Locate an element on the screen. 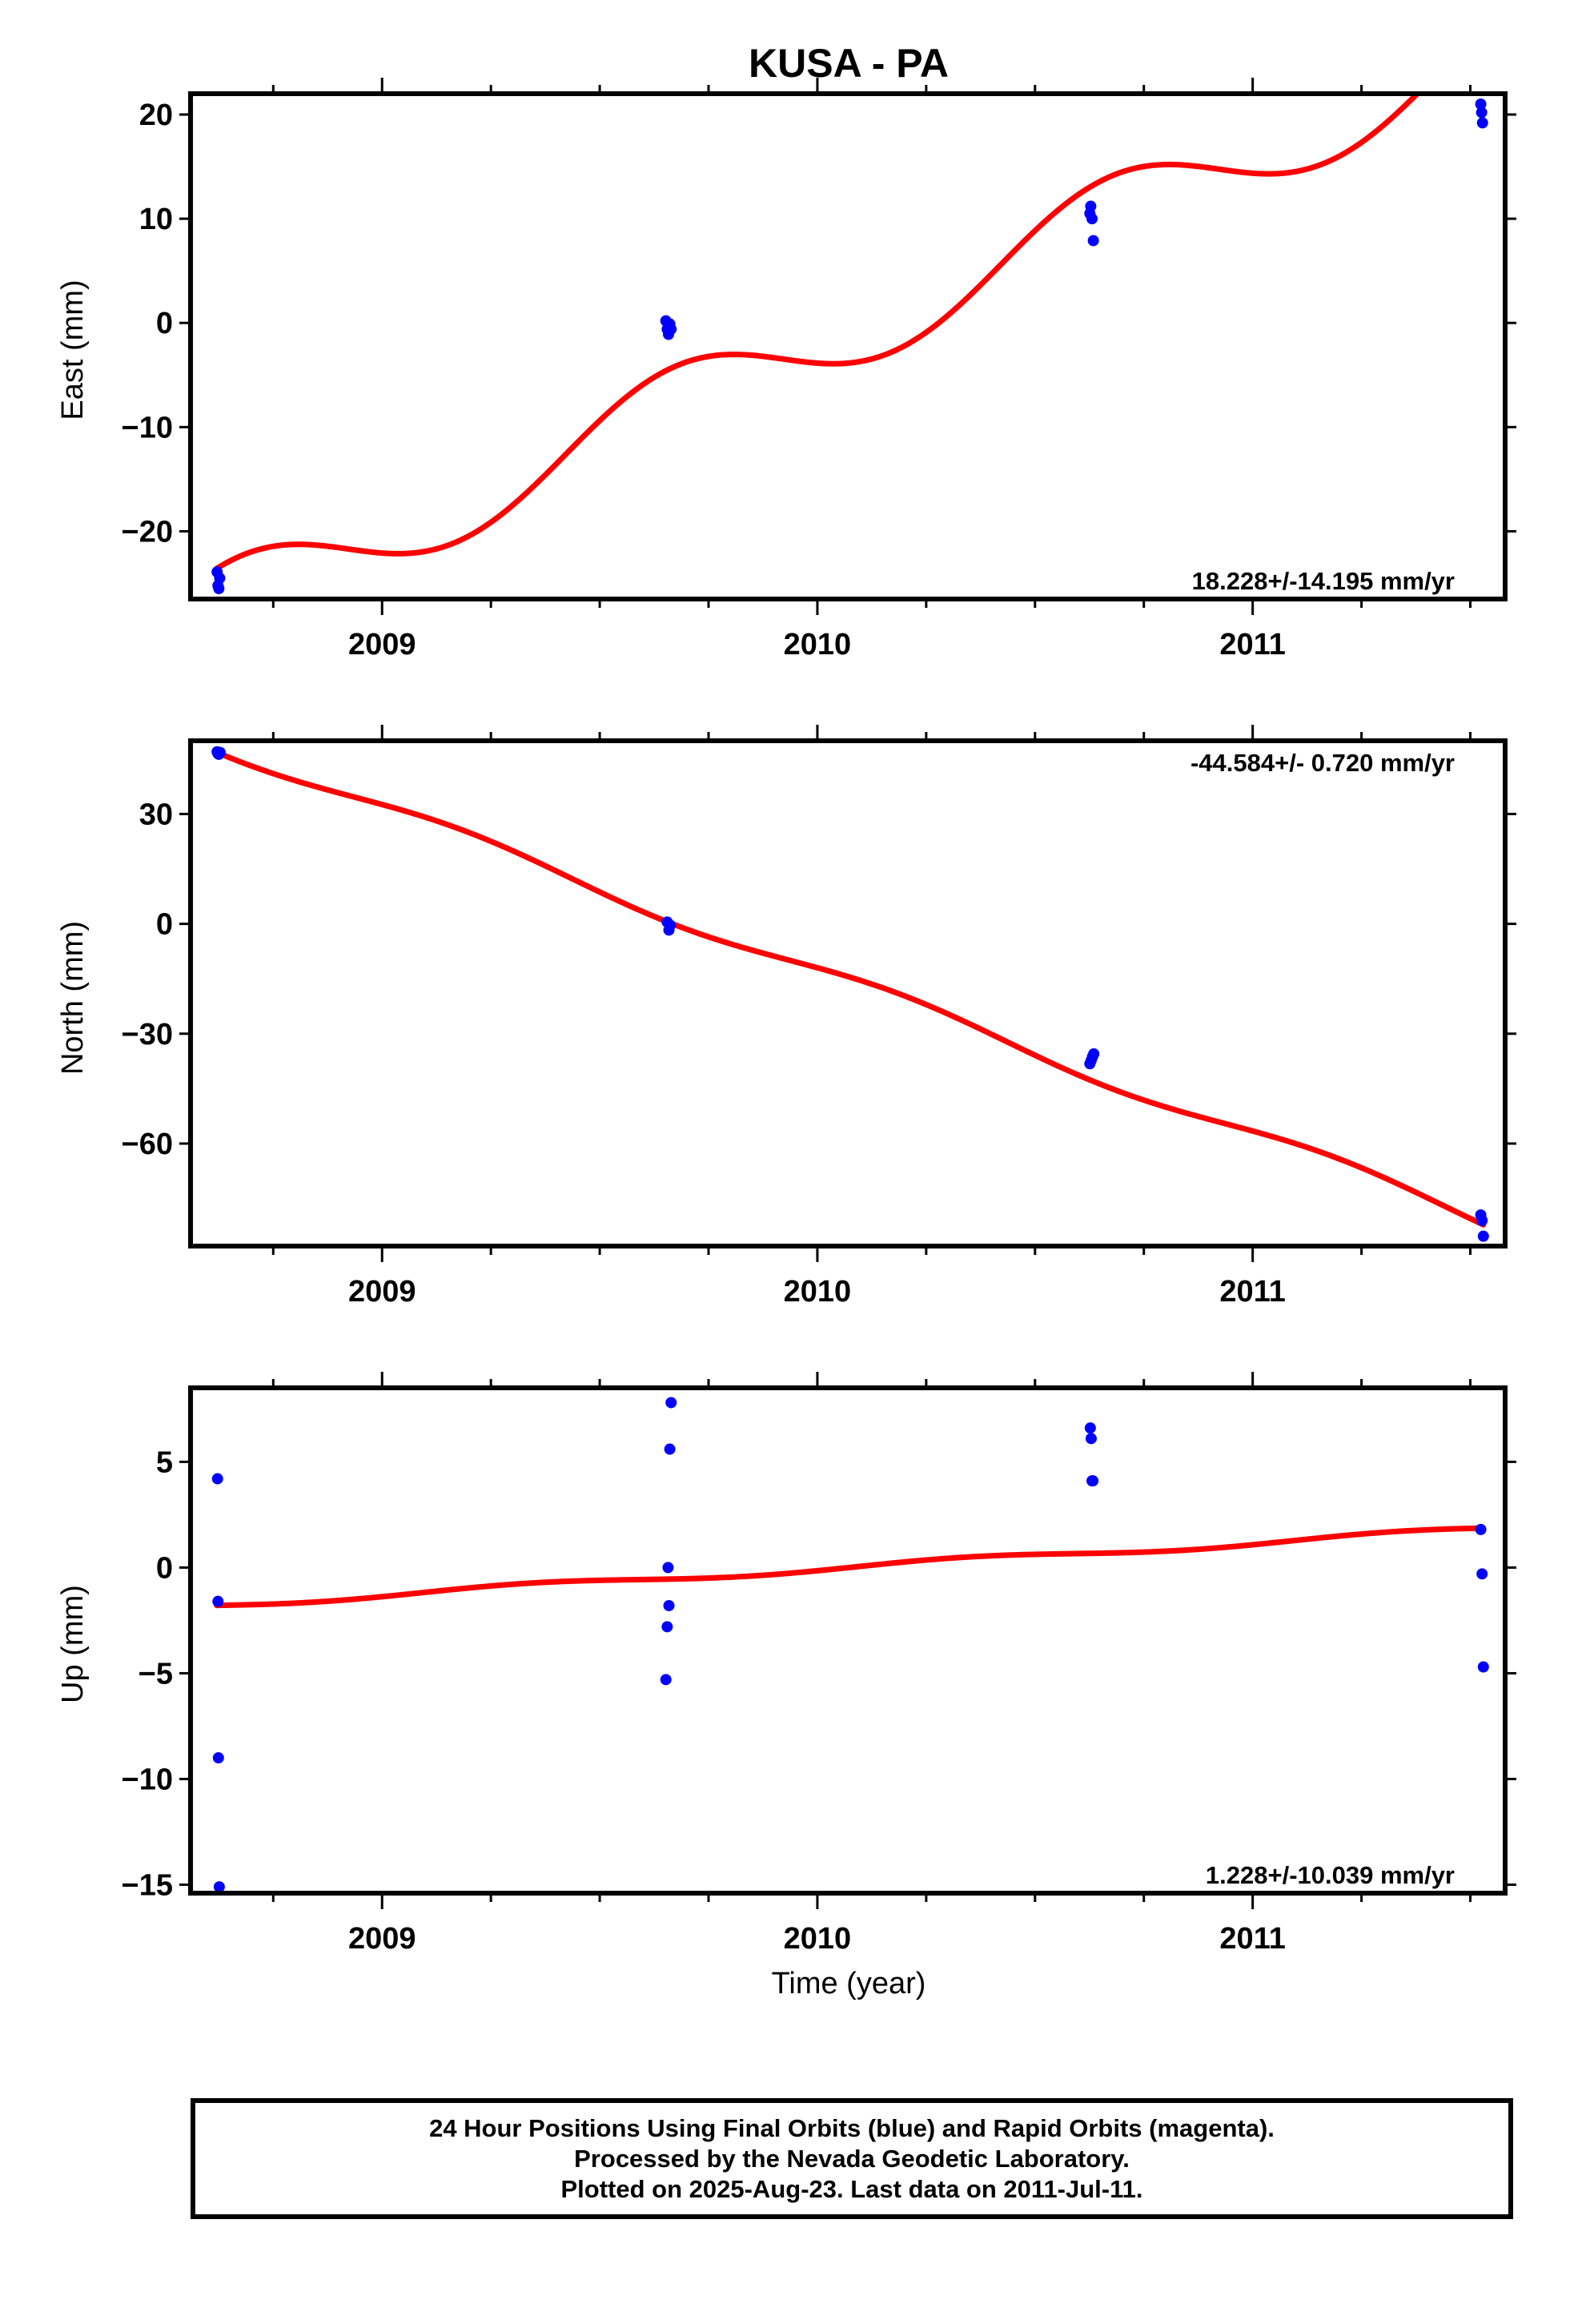  x-axis-label: Time (year) is located at coordinates (849, 1983).